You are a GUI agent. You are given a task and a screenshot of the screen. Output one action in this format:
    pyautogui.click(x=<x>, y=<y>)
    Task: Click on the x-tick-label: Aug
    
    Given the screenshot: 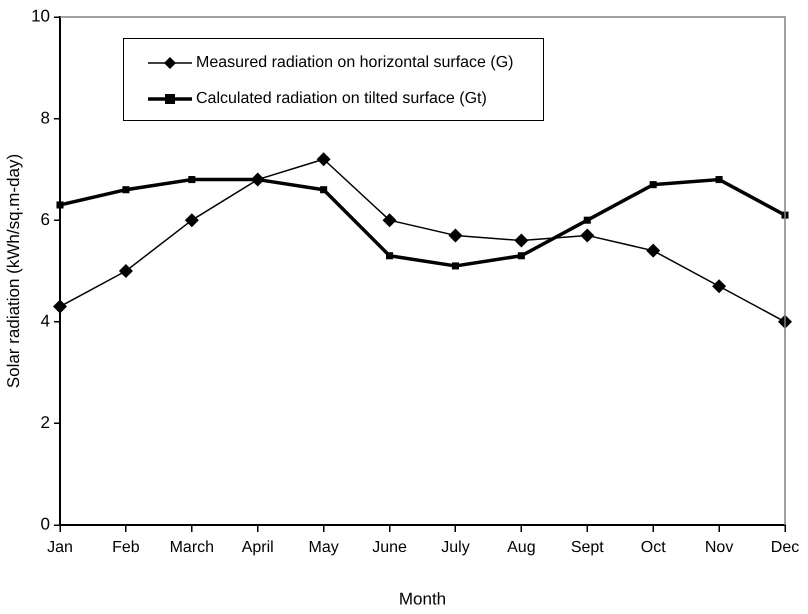 What is the action you would take?
    pyautogui.click(x=521, y=547)
    